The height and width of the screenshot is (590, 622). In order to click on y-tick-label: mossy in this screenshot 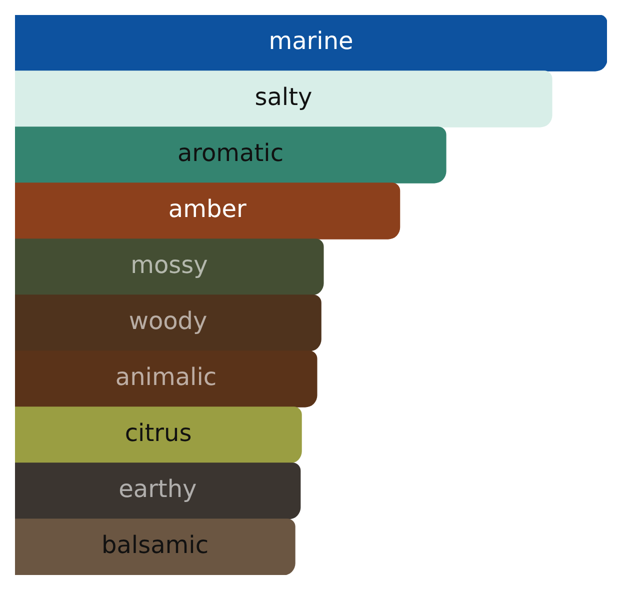, I will do `click(169, 265)`.